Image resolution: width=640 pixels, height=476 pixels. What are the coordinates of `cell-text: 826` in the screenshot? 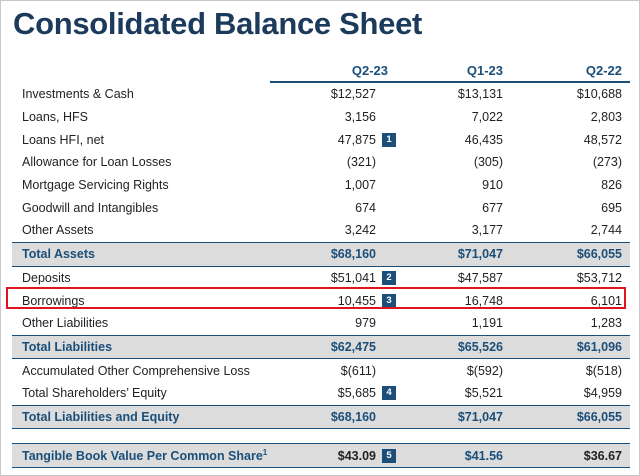 It's located at (611, 185).